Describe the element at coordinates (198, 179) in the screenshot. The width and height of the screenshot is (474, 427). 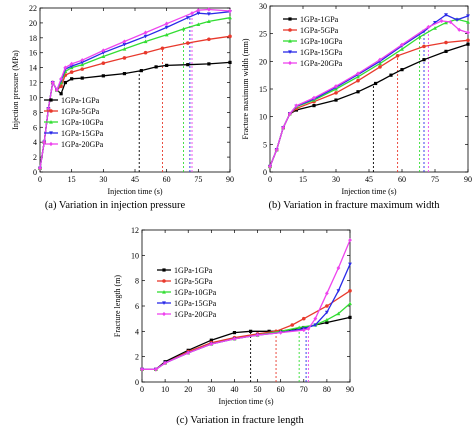
I see `x-tick-label: 75` at that location.